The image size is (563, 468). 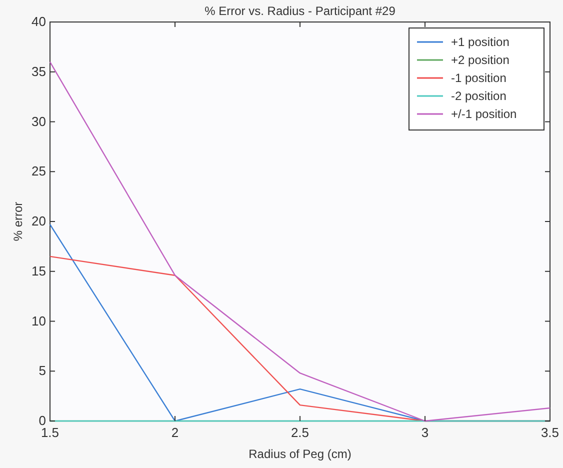 What do you see at coordinates (484, 114) in the screenshot?
I see `legend-label: +/-1 position` at bounding box center [484, 114].